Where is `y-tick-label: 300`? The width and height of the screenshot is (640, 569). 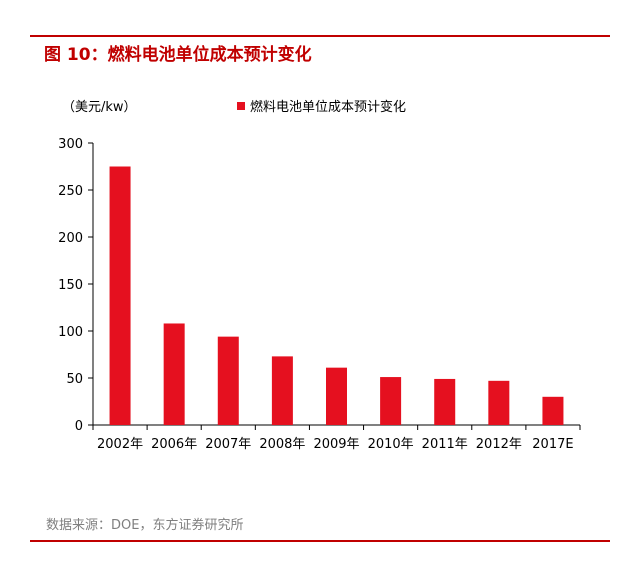
y-tick-label: 300 is located at coordinates (70, 144).